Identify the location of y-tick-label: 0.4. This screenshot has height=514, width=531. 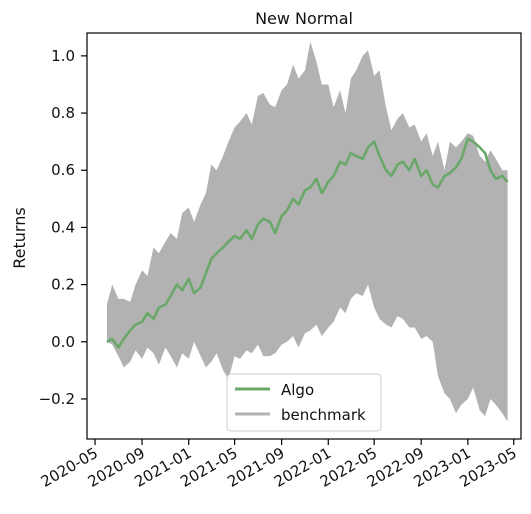
(63, 227).